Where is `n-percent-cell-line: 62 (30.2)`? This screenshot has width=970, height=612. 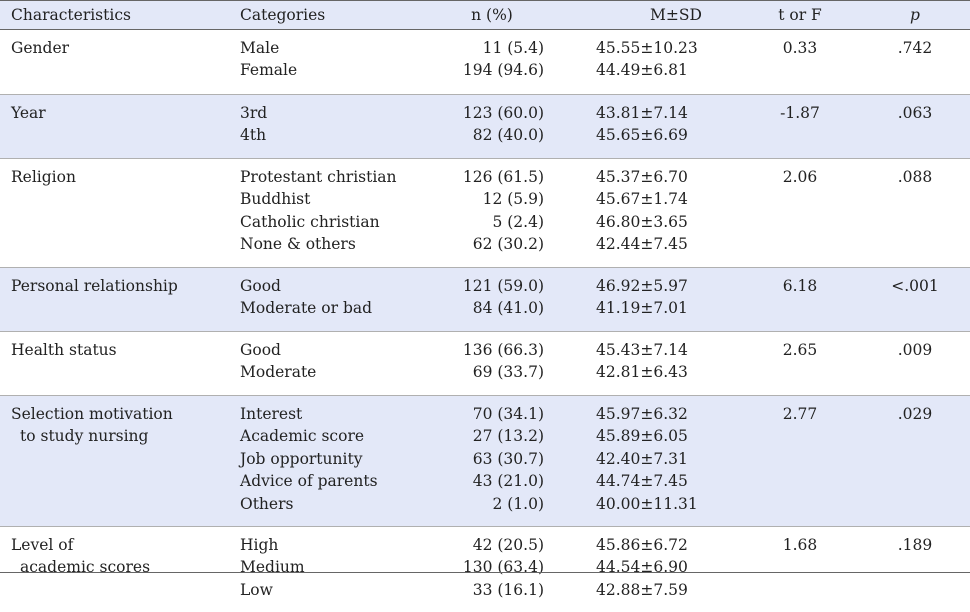
n-percent-cell-line: 62 (30.2) is located at coordinates (508, 244).